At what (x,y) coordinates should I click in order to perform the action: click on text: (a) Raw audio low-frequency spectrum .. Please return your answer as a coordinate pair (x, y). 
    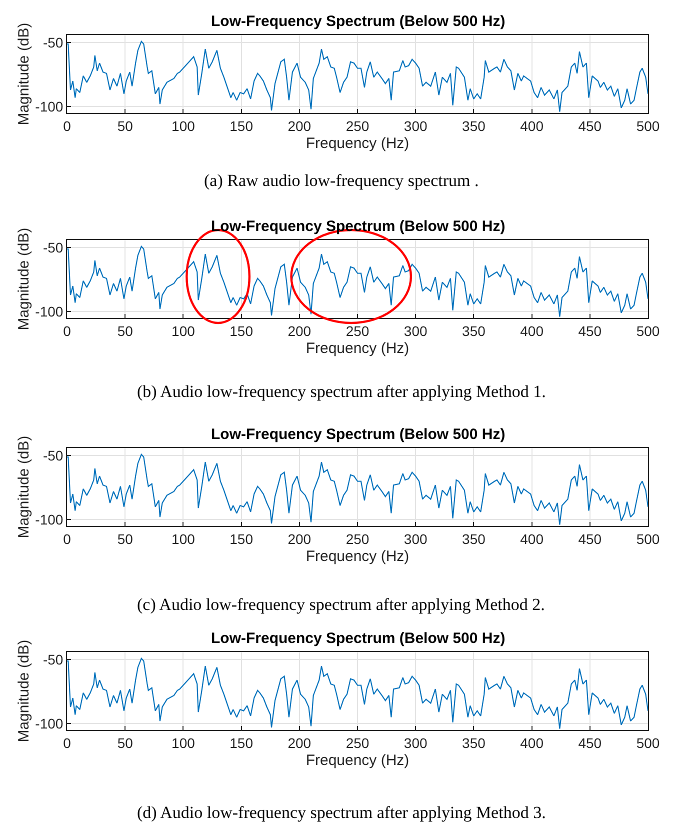
    Looking at the image, I should click on (341, 180).